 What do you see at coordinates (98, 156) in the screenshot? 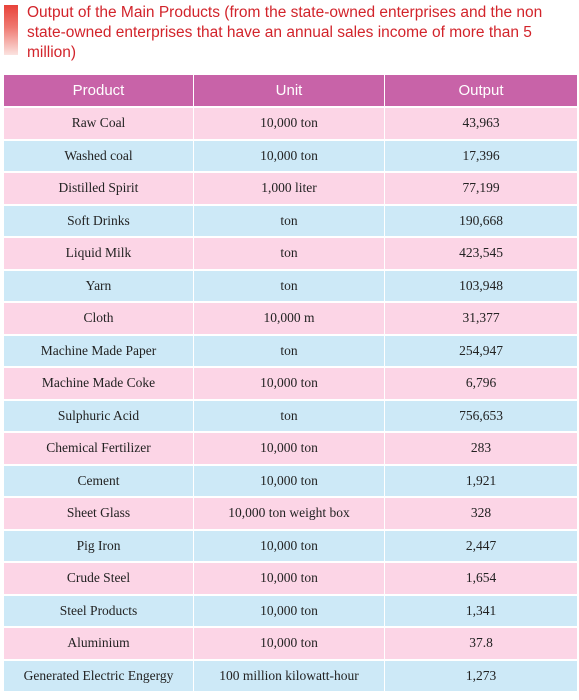
I see `cell-product: Washed coal` at bounding box center [98, 156].